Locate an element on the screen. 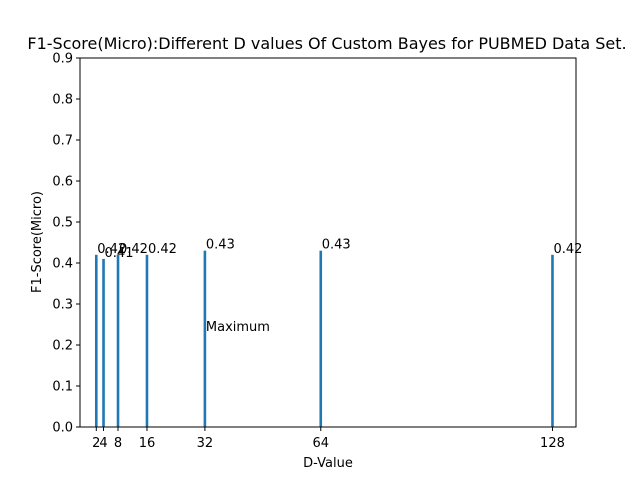  data-label-d-64: 0.43 is located at coordinates (336, 245).